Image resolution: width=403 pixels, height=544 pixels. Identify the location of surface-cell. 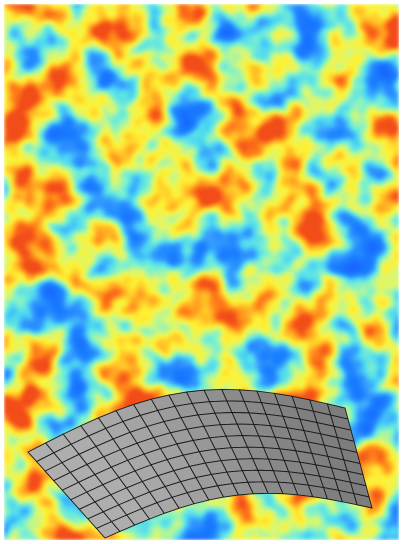
(363, 500).